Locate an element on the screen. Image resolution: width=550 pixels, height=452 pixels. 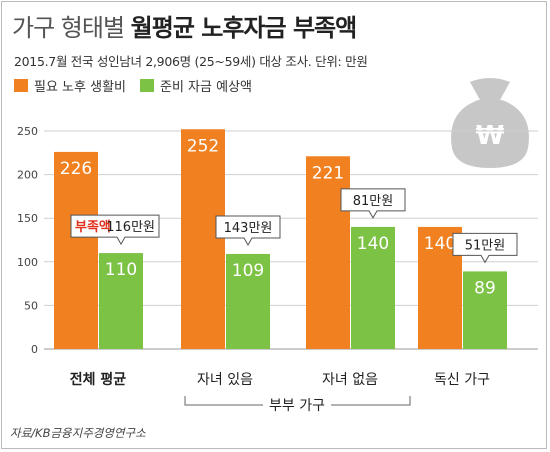
money-bag-symbol: ₩ is located at coordinates (490, 136).